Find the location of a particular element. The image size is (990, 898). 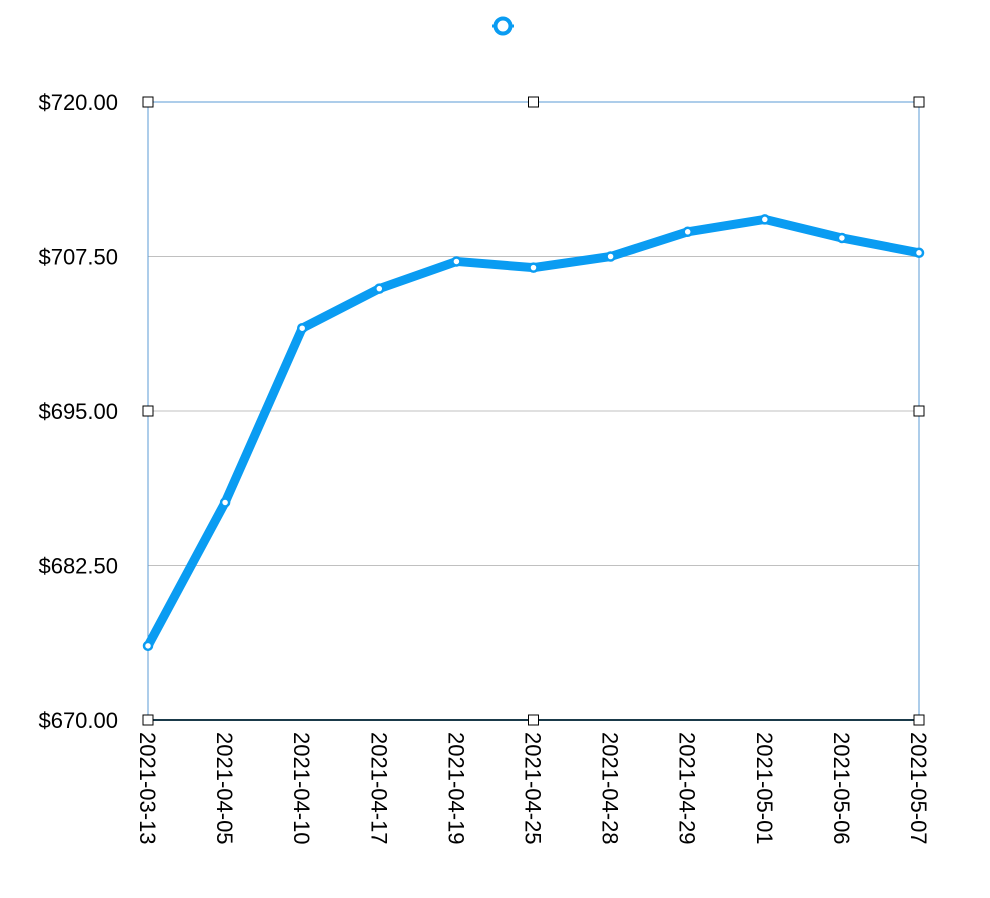

y-tick-label: $682.50 is located at coordinates (78, 566).